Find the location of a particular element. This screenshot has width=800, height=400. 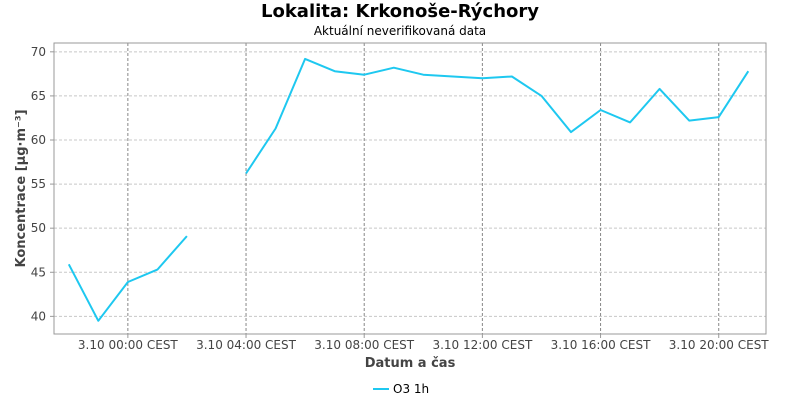

x-axis-title: Datum a čas is located at coordinates (410, 363).